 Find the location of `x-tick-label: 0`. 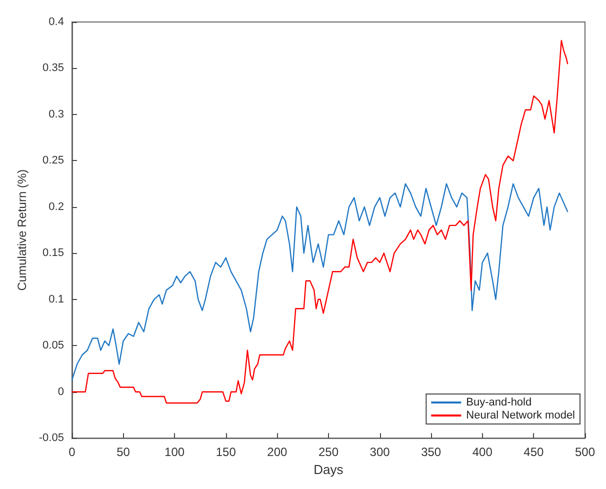

x-tick-label: 0 is located at coordinates (72, 452).